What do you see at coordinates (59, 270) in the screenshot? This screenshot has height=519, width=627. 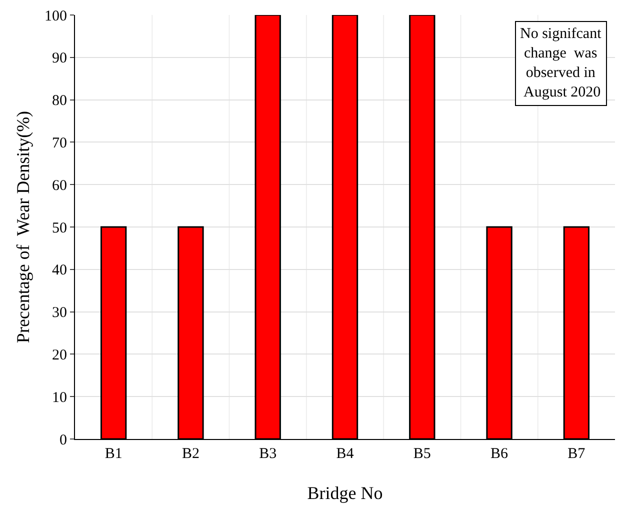 I see `y-tick-label: 40` at bounding box center [59, 270].